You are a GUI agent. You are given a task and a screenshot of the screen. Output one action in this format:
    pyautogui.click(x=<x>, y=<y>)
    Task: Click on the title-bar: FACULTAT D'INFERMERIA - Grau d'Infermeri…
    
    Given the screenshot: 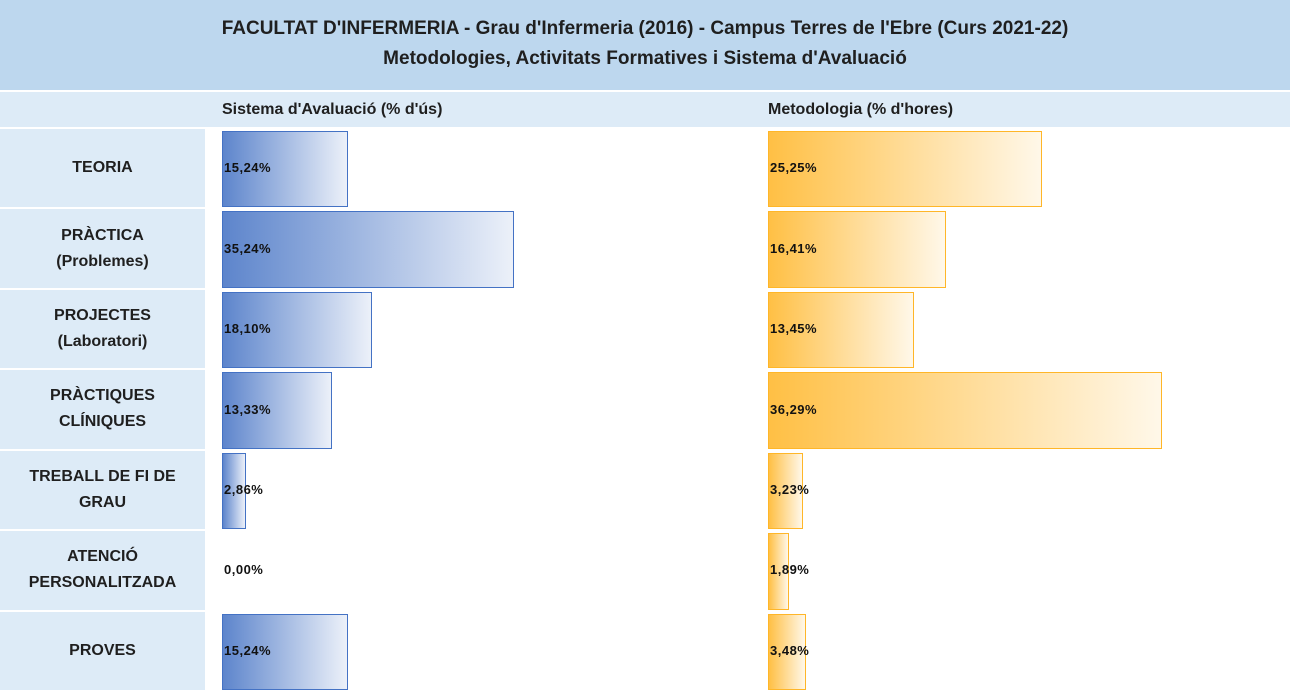 What is the action you would take?
    pyautogui.click(x=645, y=45)
    